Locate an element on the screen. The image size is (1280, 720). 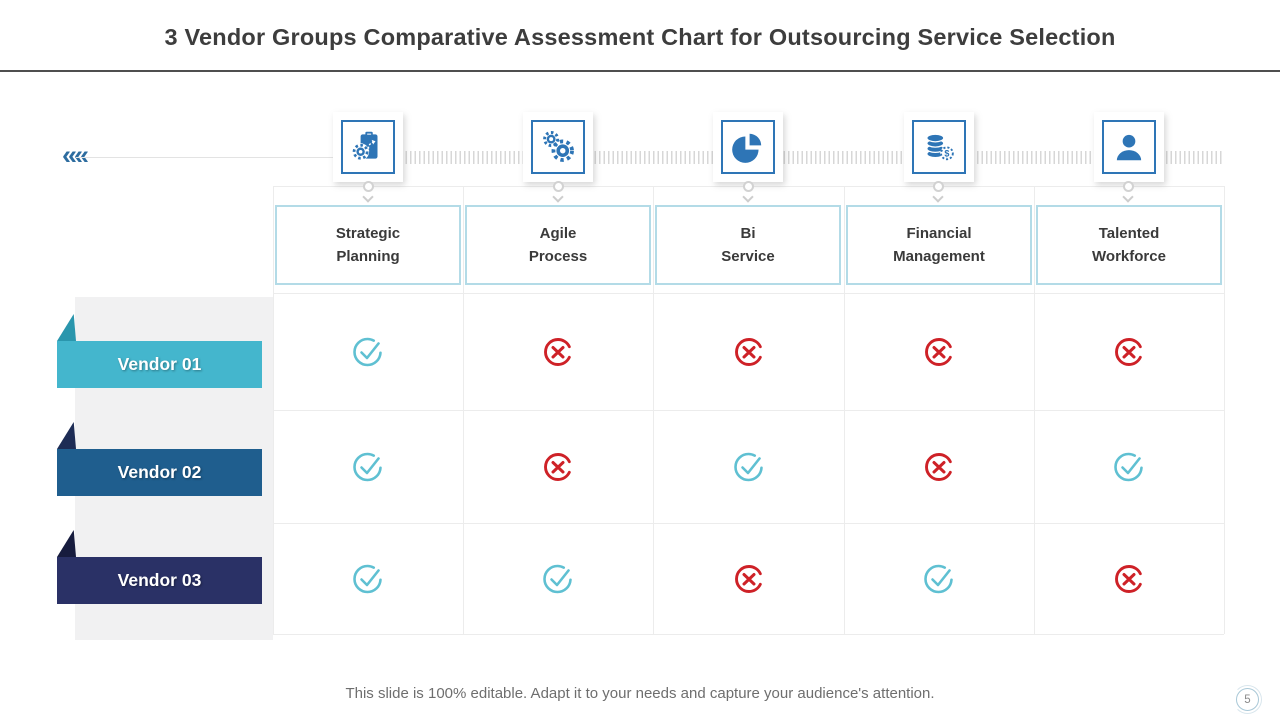
column-header-strategic-planning: Strategic Planning is located at coordinates (368, 245).